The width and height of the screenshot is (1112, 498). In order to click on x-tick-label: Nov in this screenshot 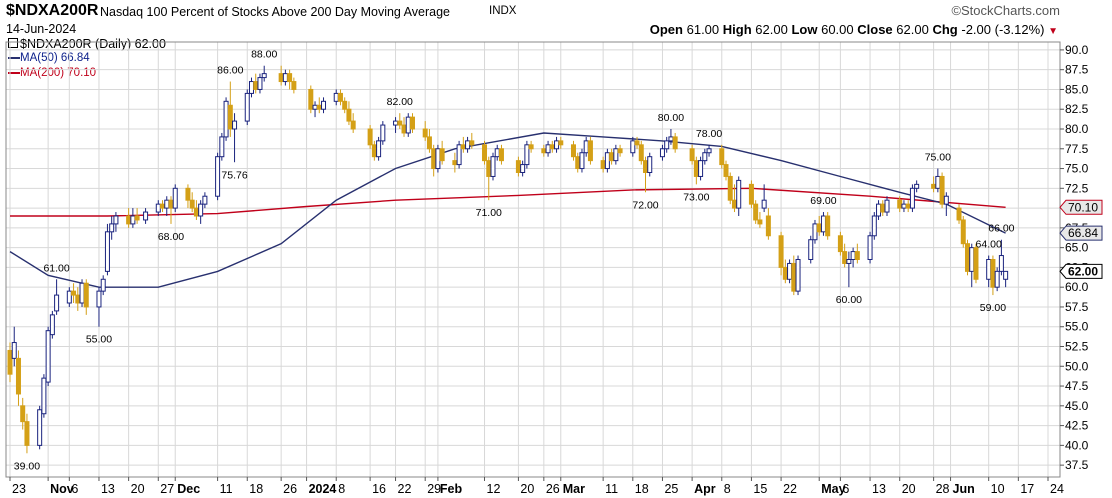, I will do `click(62, 489)`.